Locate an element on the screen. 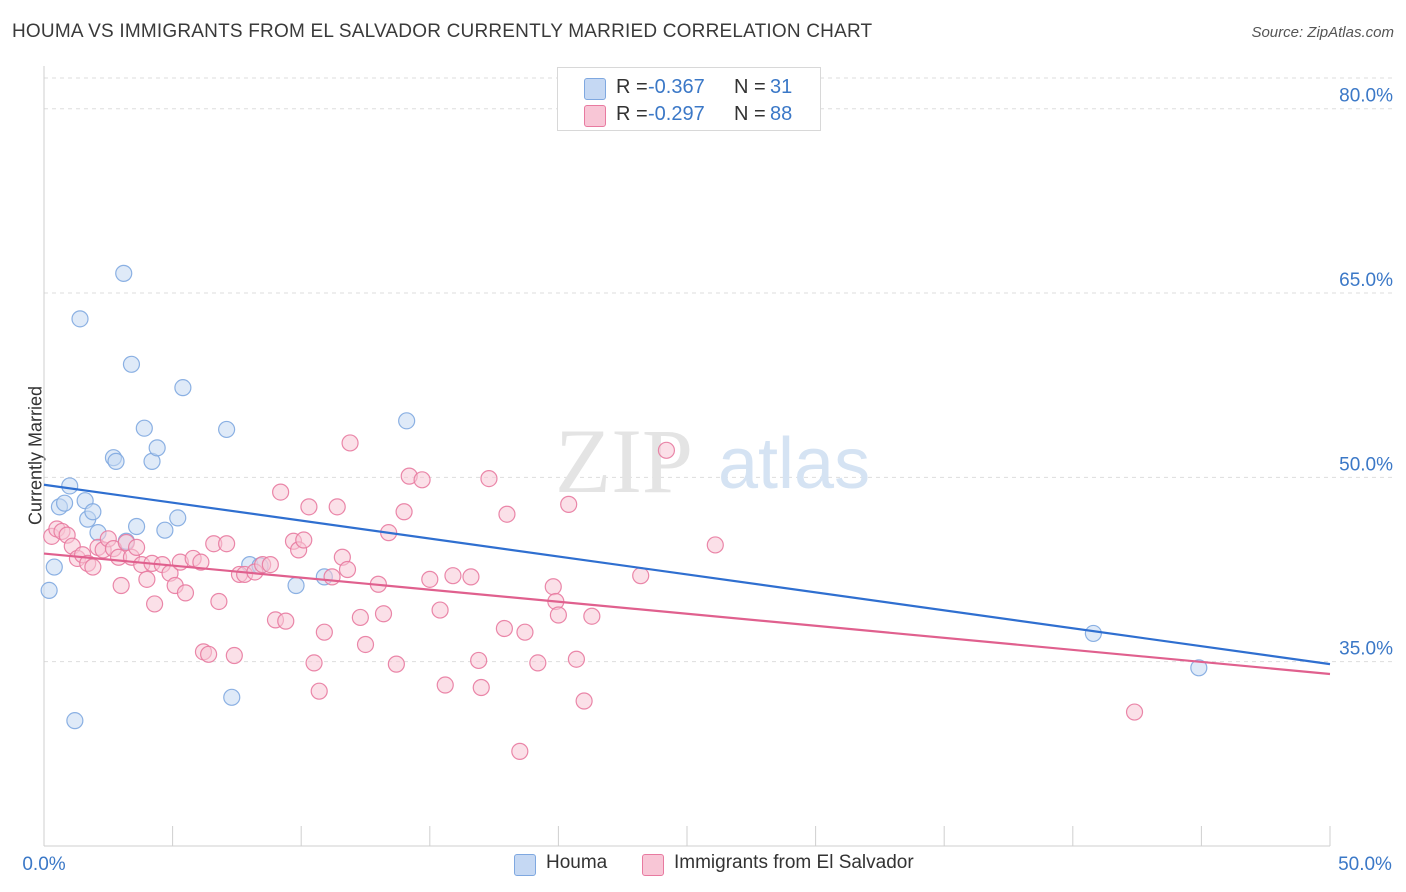  legend-label-houma: Houma is located at coordinates (577, 862).